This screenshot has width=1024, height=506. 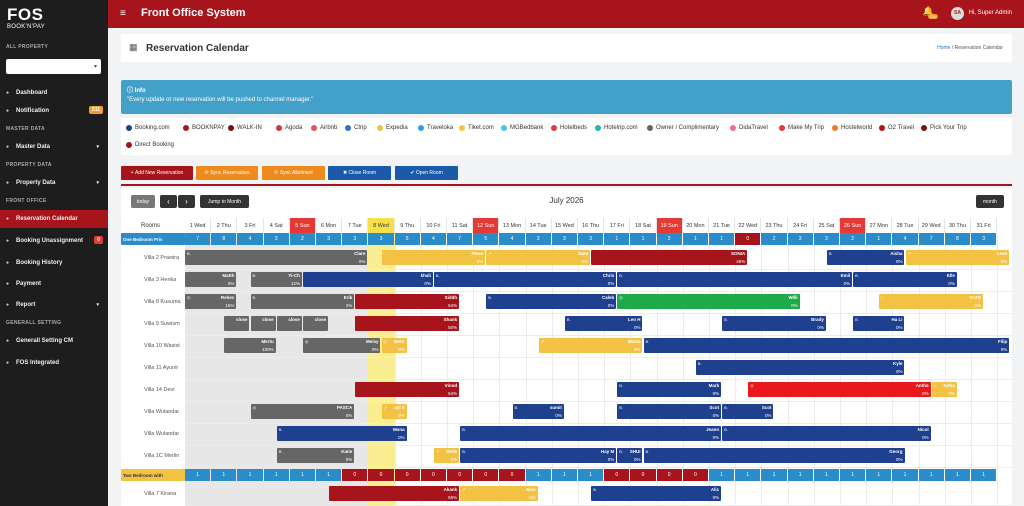 I want to click on booking-bar: ↗ Dam 0%, so click(x=538, y=257).